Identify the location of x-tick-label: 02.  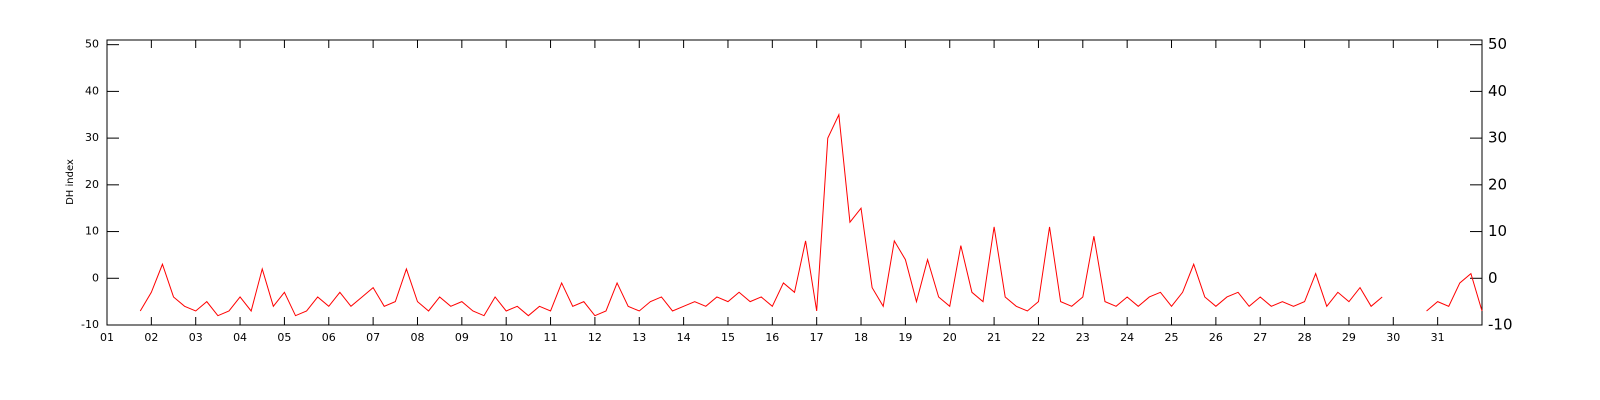
(151, 337).